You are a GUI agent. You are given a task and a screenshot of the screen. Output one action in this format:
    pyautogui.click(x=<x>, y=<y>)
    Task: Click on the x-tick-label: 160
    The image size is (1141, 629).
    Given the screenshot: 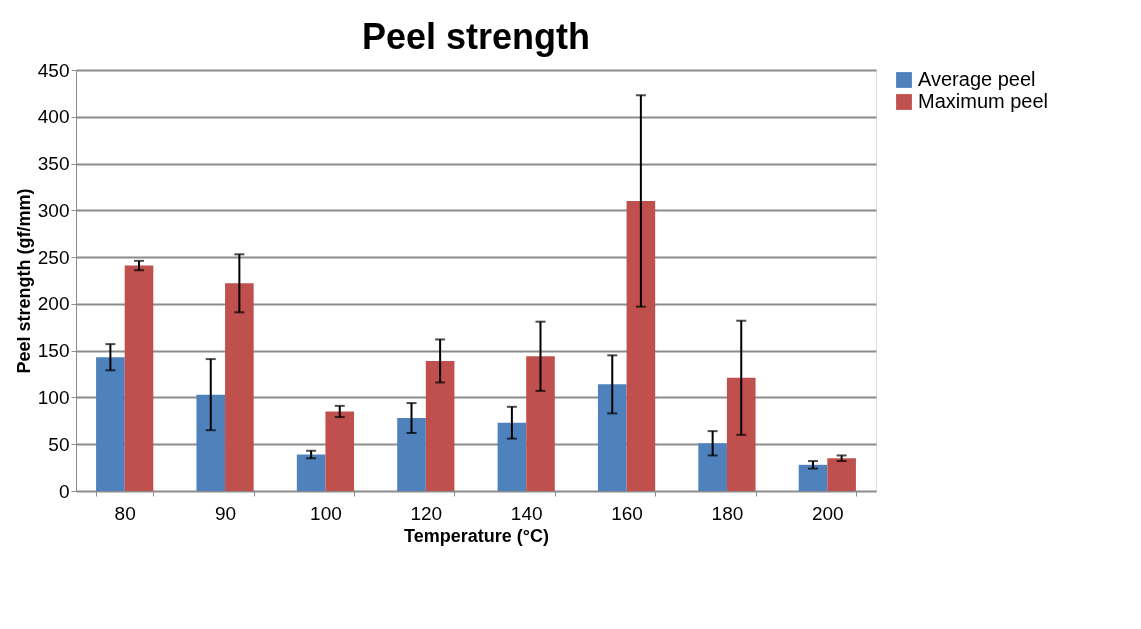 What is the action you would take?
    pyautogui.click(x=627, y=513)
    